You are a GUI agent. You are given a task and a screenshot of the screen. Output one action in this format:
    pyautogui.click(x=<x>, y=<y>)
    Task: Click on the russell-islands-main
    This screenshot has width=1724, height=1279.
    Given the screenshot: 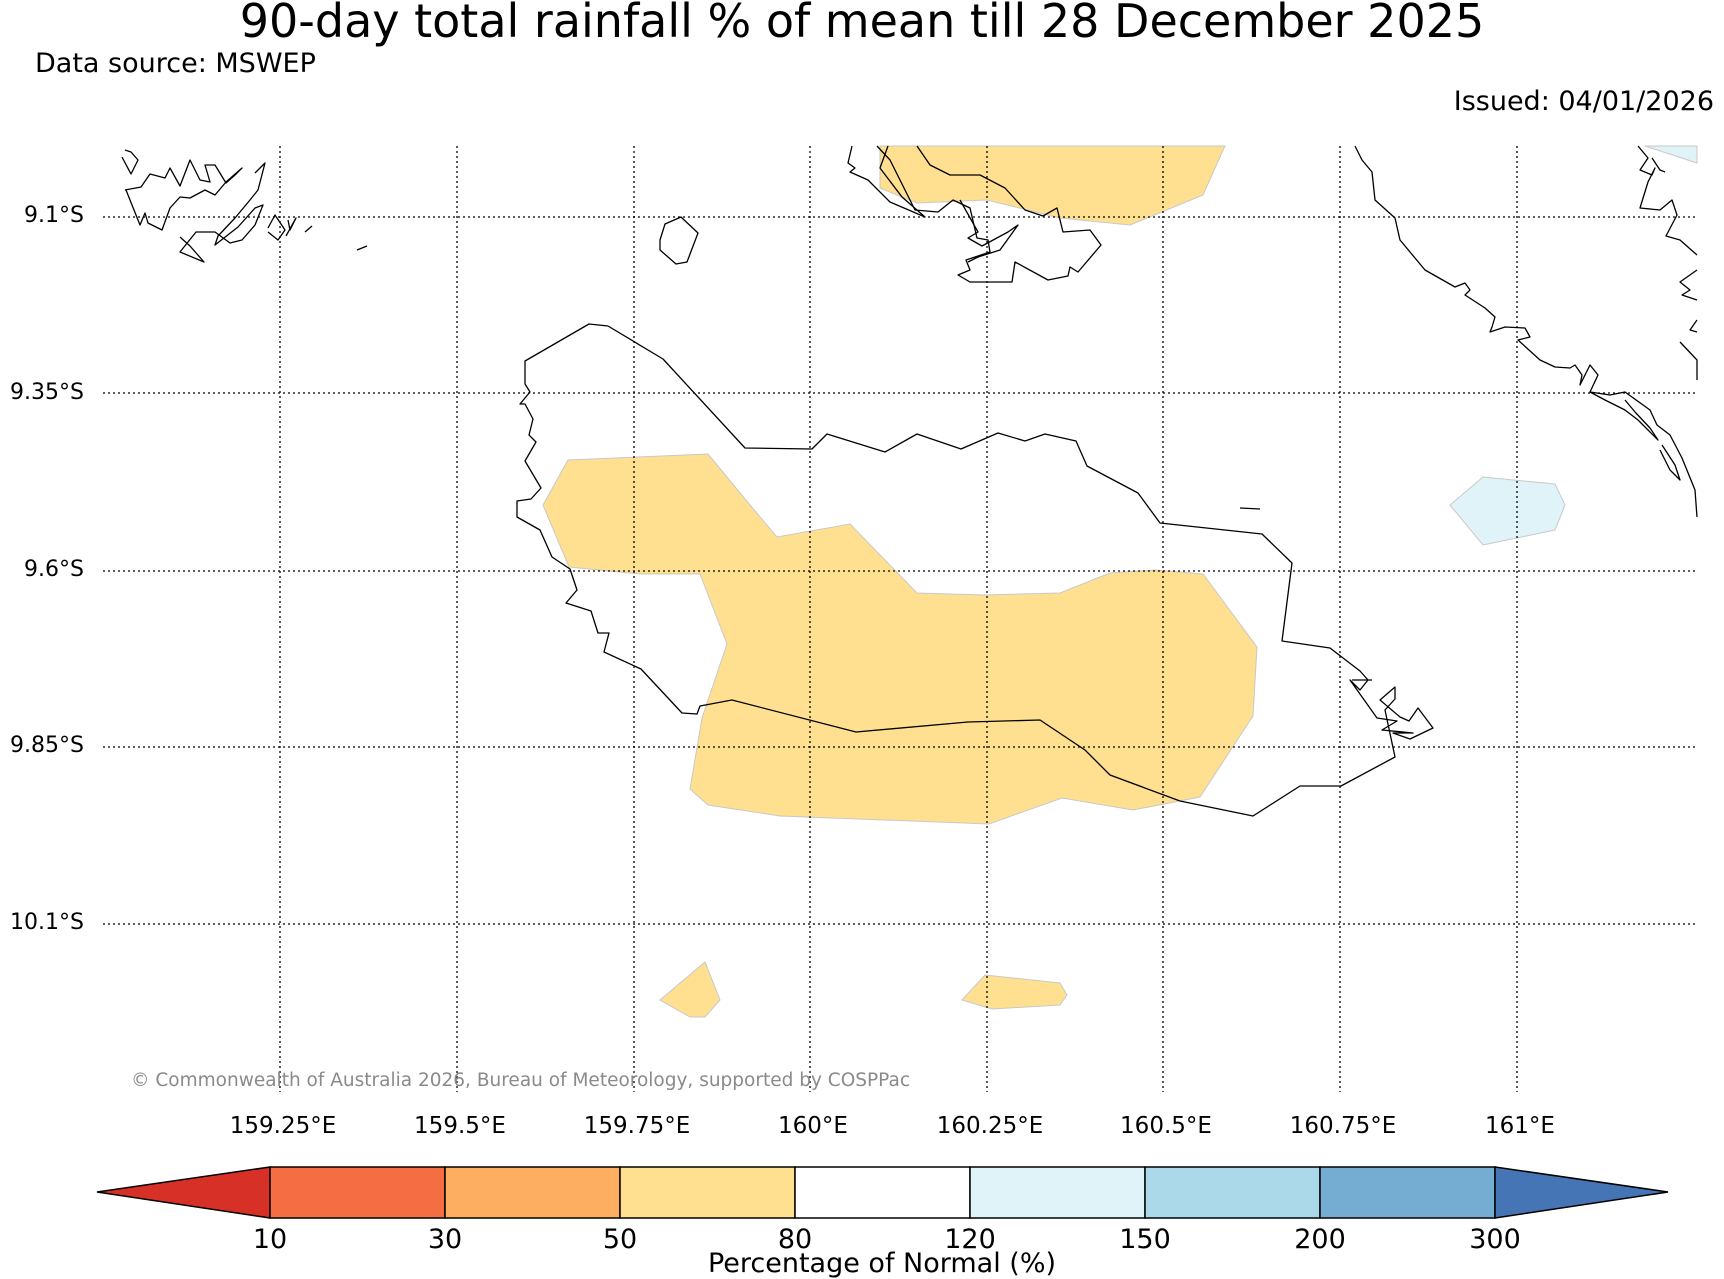 What is the action you would take?
    pyautogui.click(x=183, y=195)
    